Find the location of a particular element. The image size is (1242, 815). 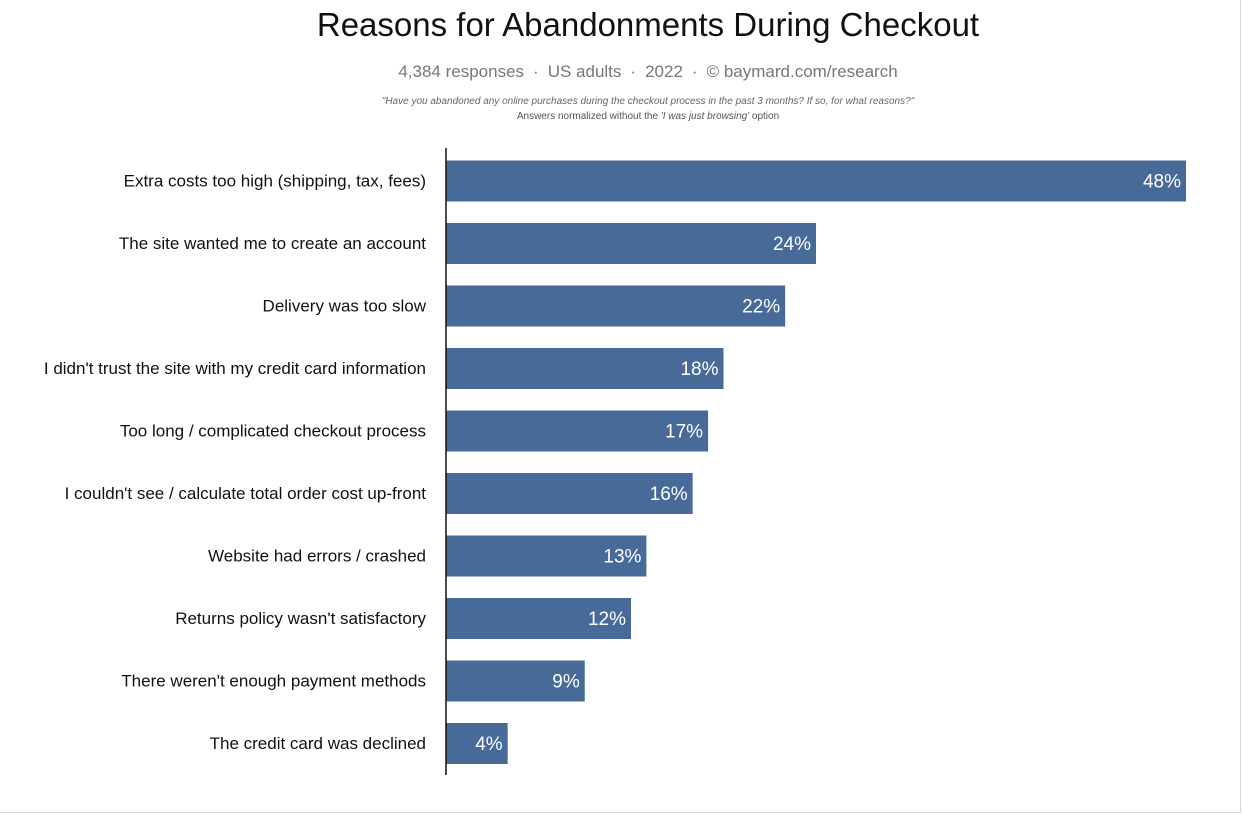

category-label: The credit card was declined is located at coordinates (318, 743).